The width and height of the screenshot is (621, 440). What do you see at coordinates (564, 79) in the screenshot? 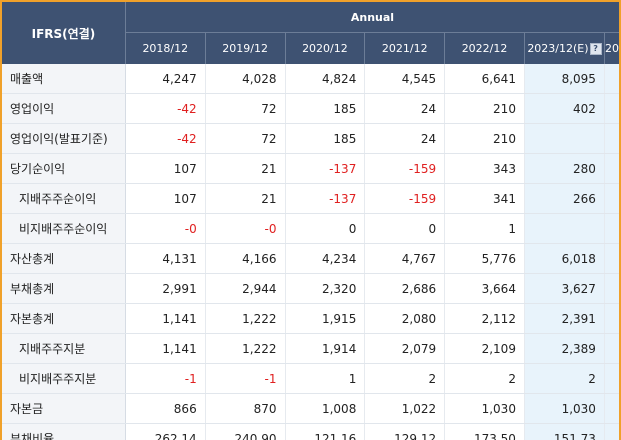
I see `estimate-value-cell: 8,095` at bounding box center [564, 79].